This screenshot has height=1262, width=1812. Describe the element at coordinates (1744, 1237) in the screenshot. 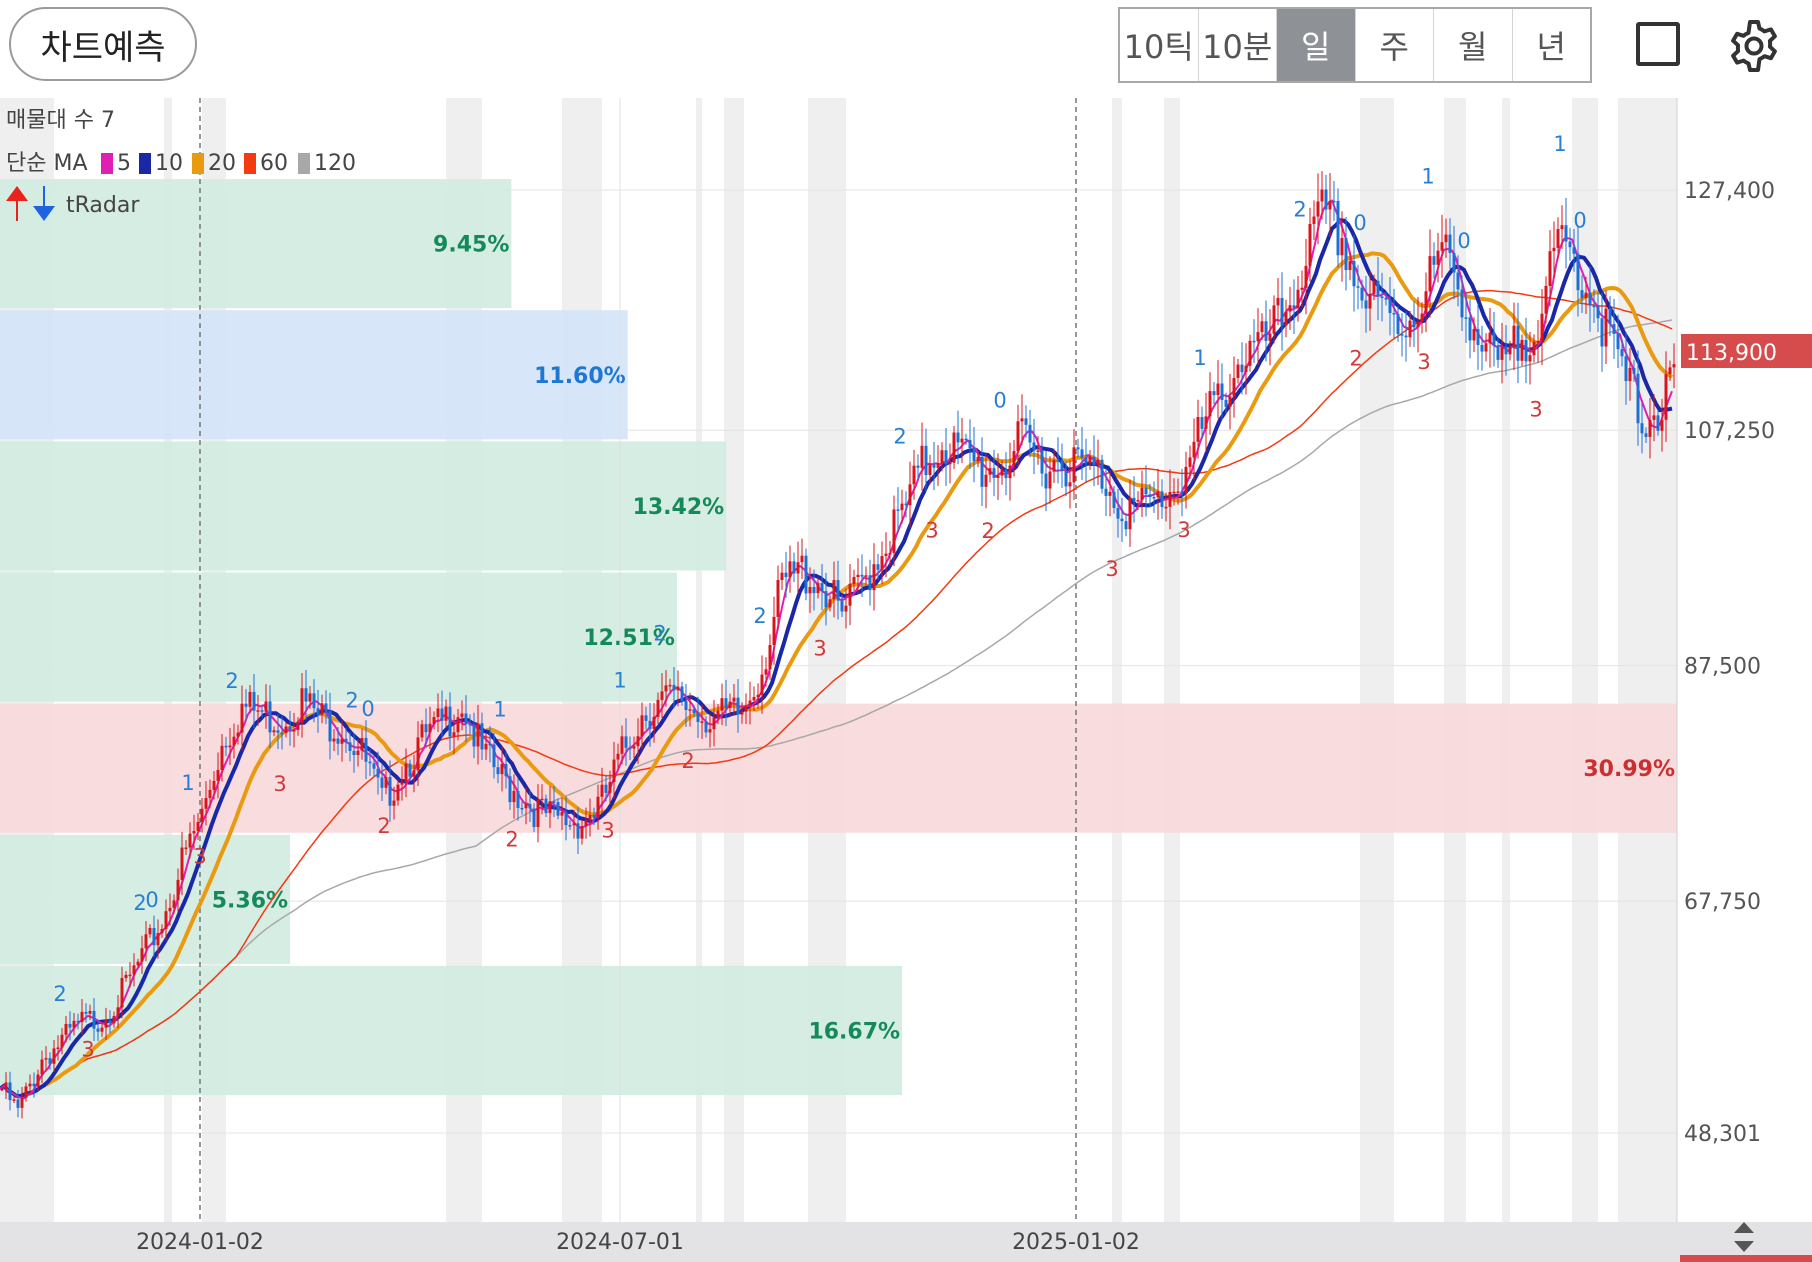

I see `axis-resize-icon` at that location.